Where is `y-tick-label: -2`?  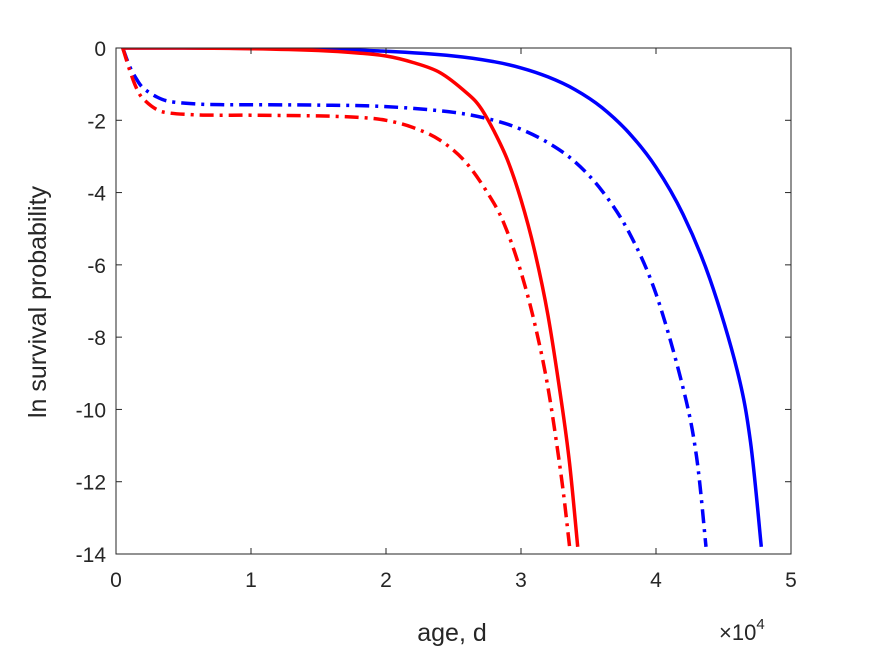 y-tick-label: -2 is located at coordinates (96, 121).